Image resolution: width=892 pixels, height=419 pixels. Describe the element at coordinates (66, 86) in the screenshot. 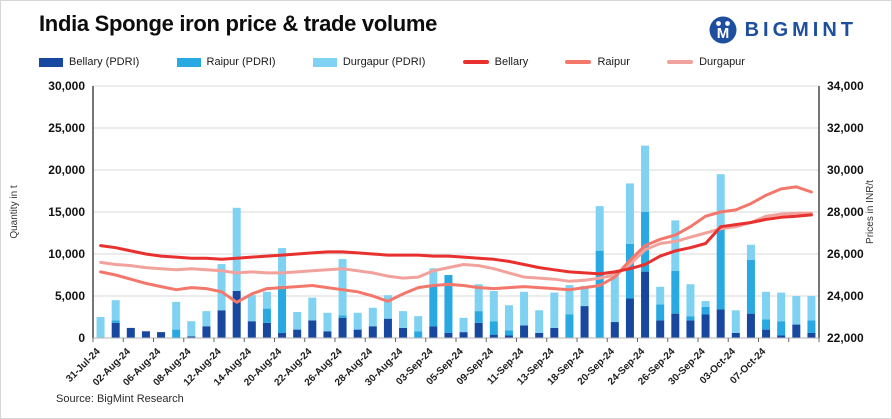

I see `left-axis-tick-label: 30,000` at that location.